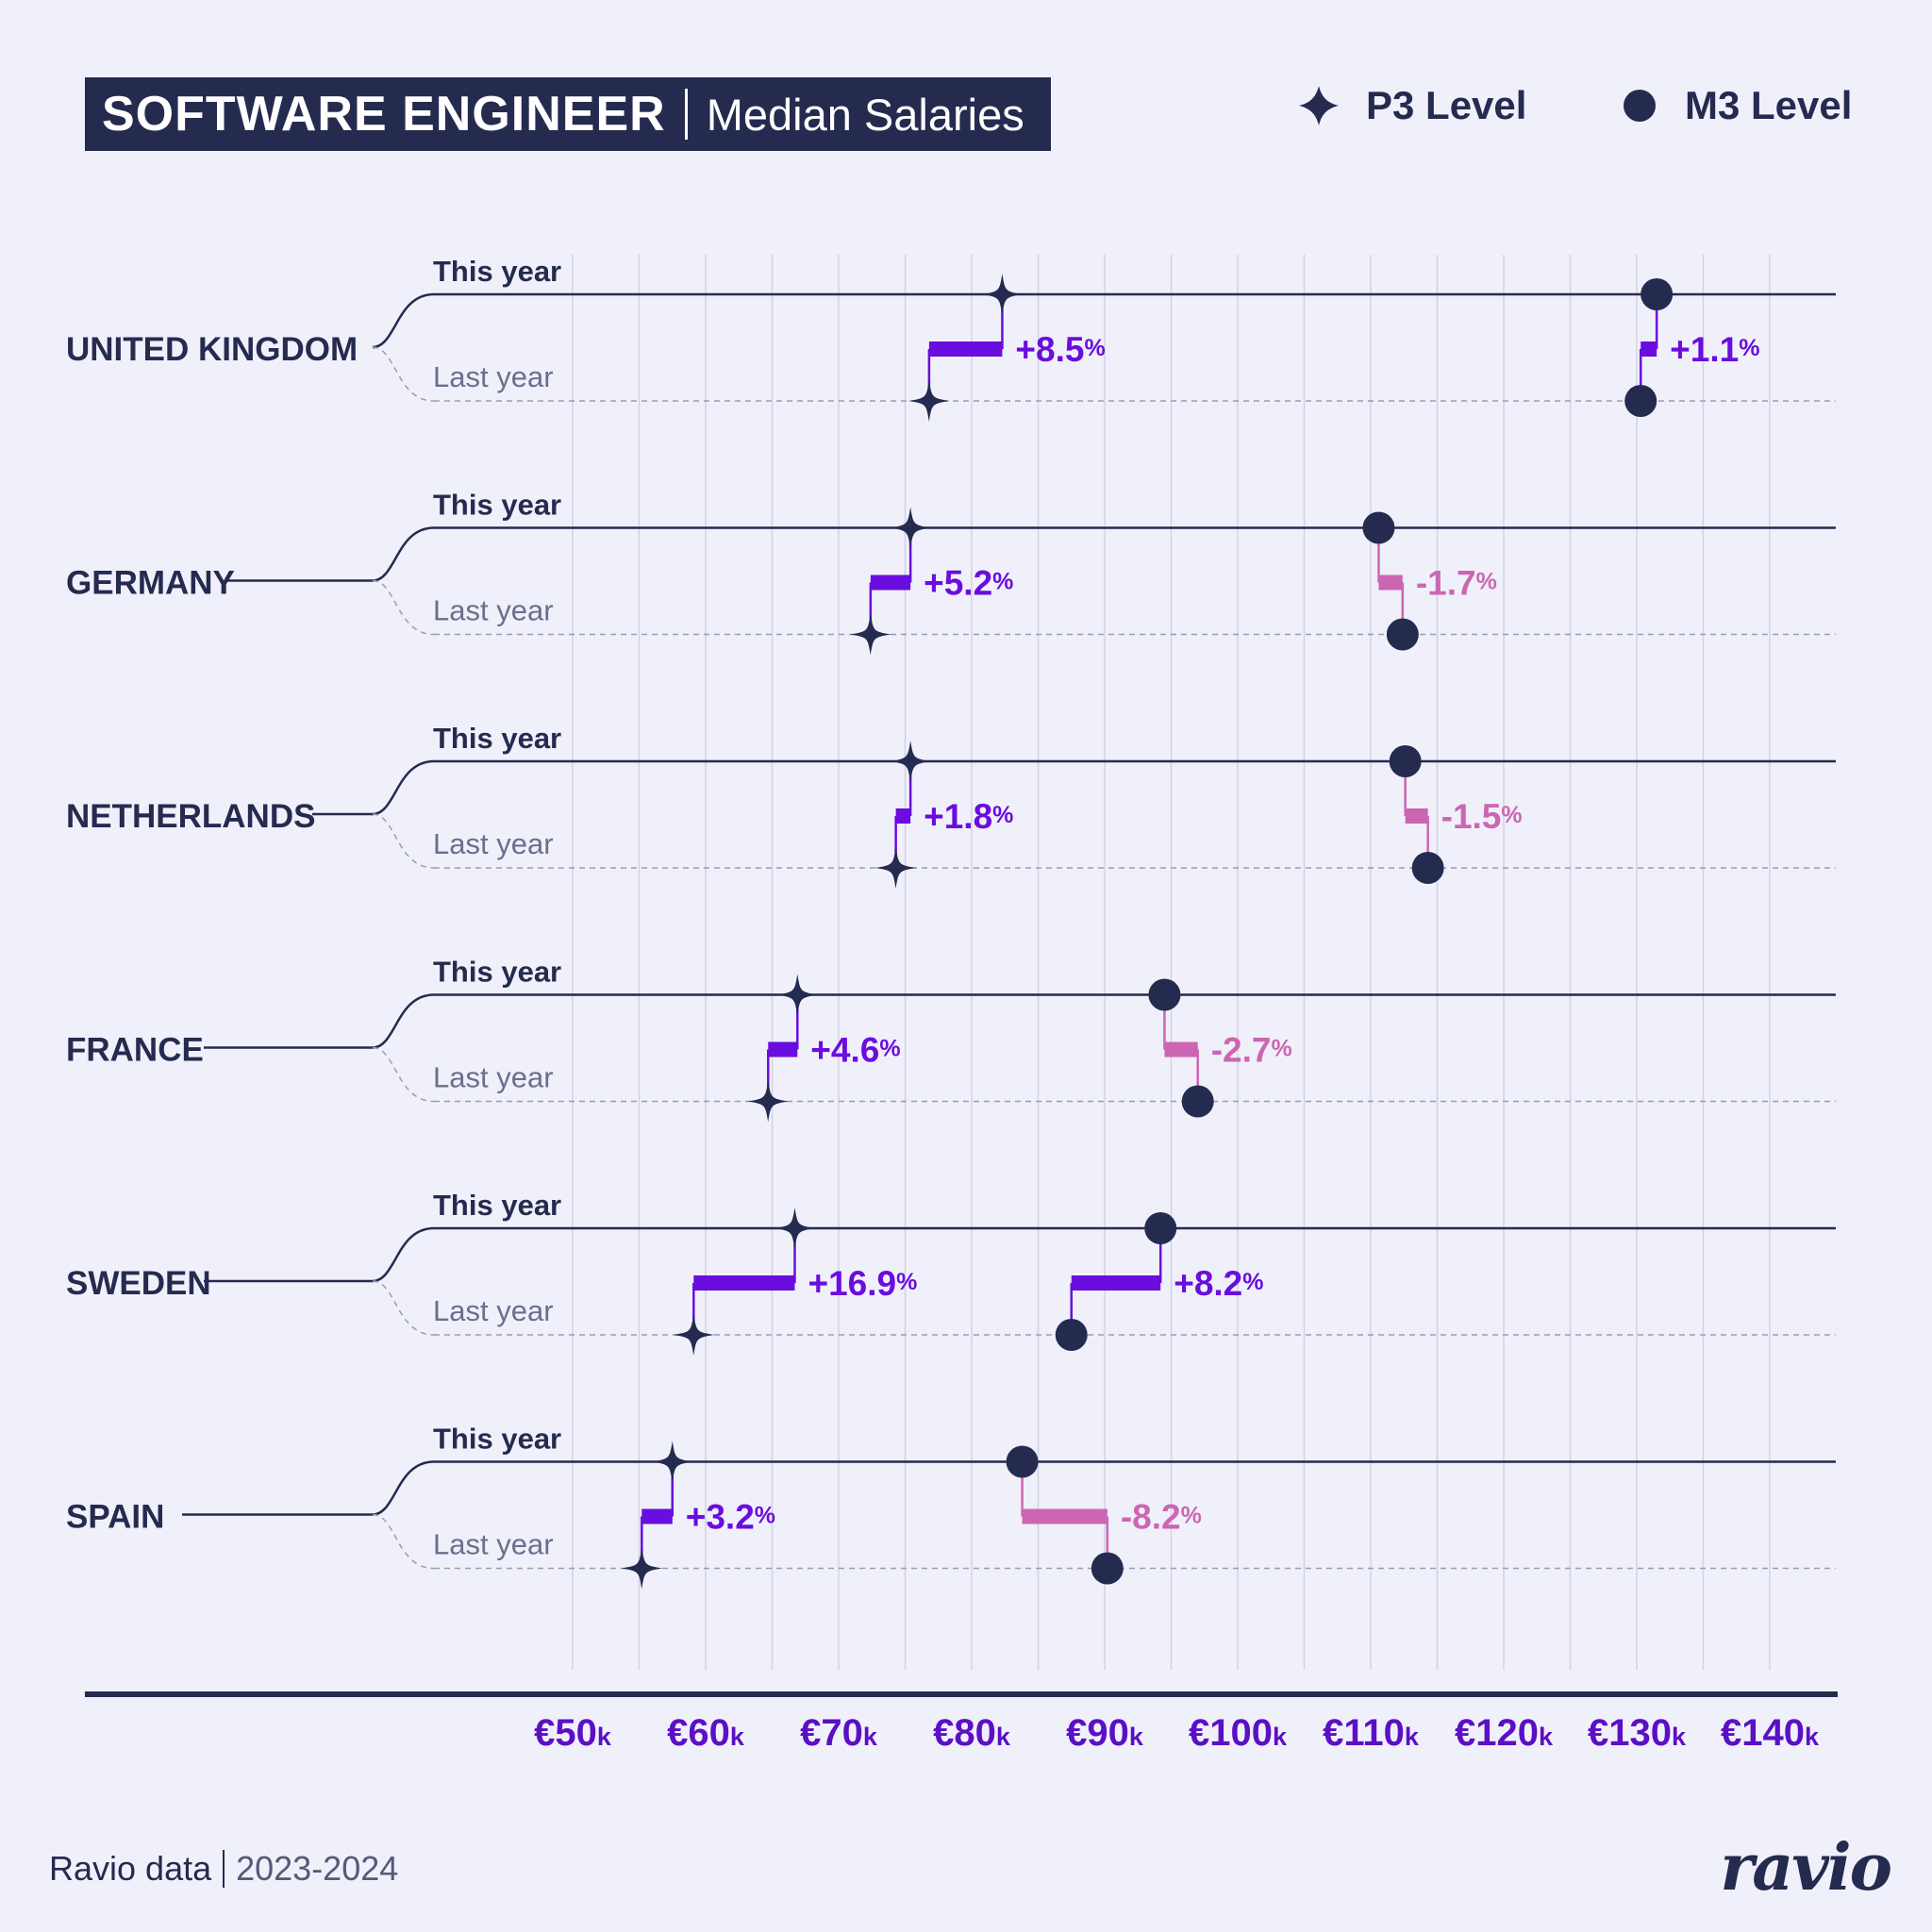 This screenshot has height=1932, width=1932. I want to click on footer: Ravio data 2023-2024, so click(224, 1869).